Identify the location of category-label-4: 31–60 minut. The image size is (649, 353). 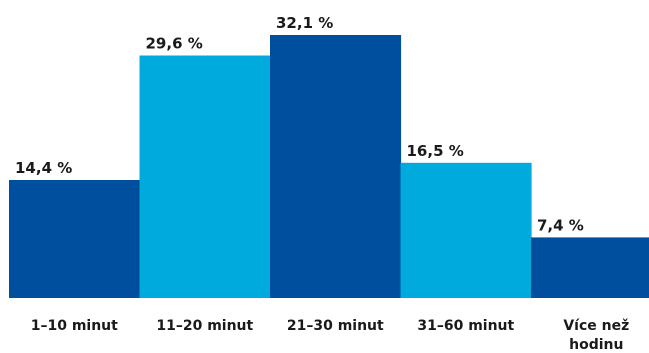
(465, 326).